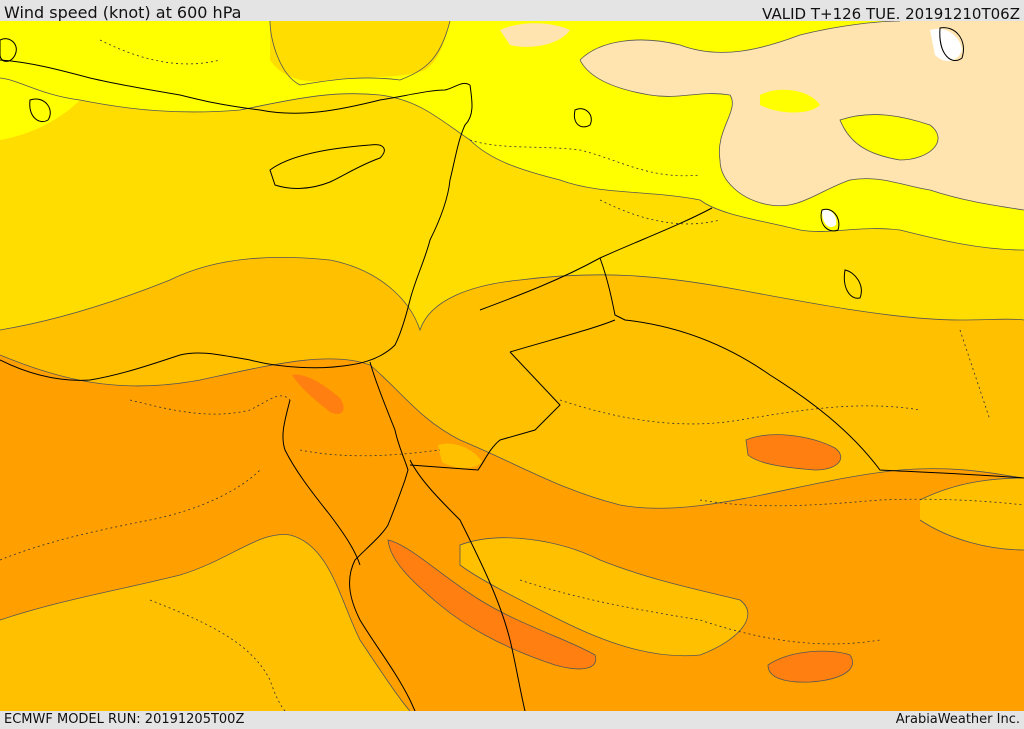 The width and height of the screenshot is (1024, 729). I want to click on band-light-orange-east, so click(972, 514).